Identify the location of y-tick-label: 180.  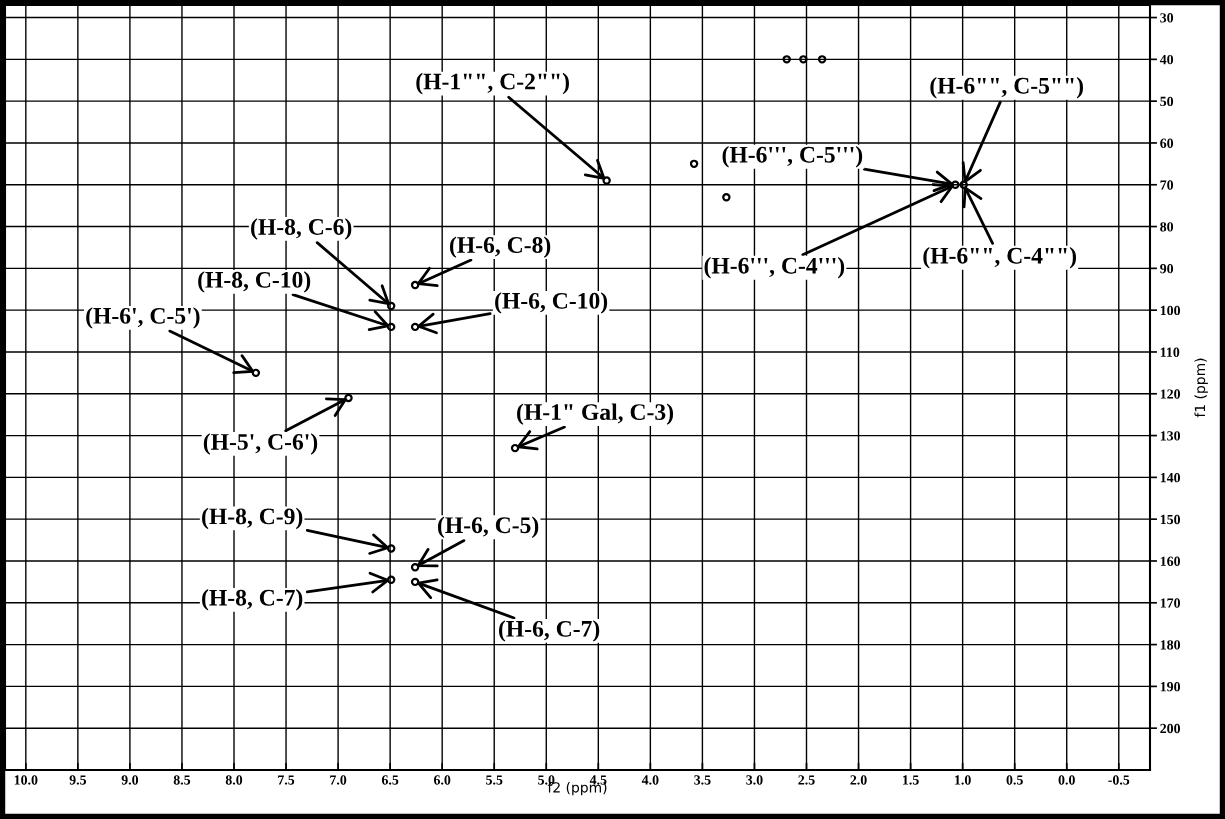
(1170, 645).